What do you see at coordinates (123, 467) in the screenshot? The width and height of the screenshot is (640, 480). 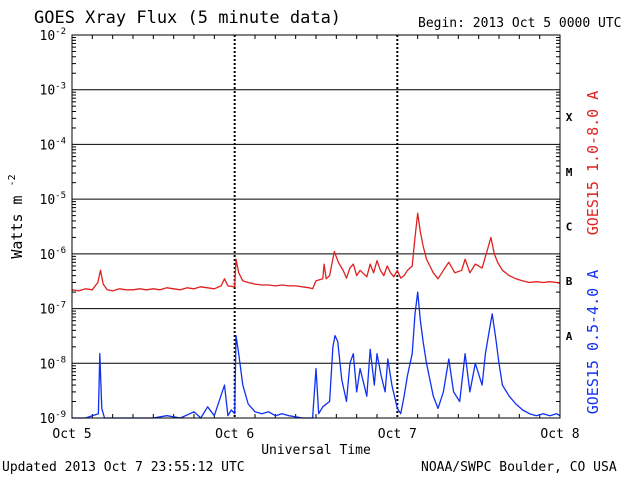 I see `updated-timestamp: Updated 2013 Oct 7 23:55:12 UTC` at bounding box center [123, 467].